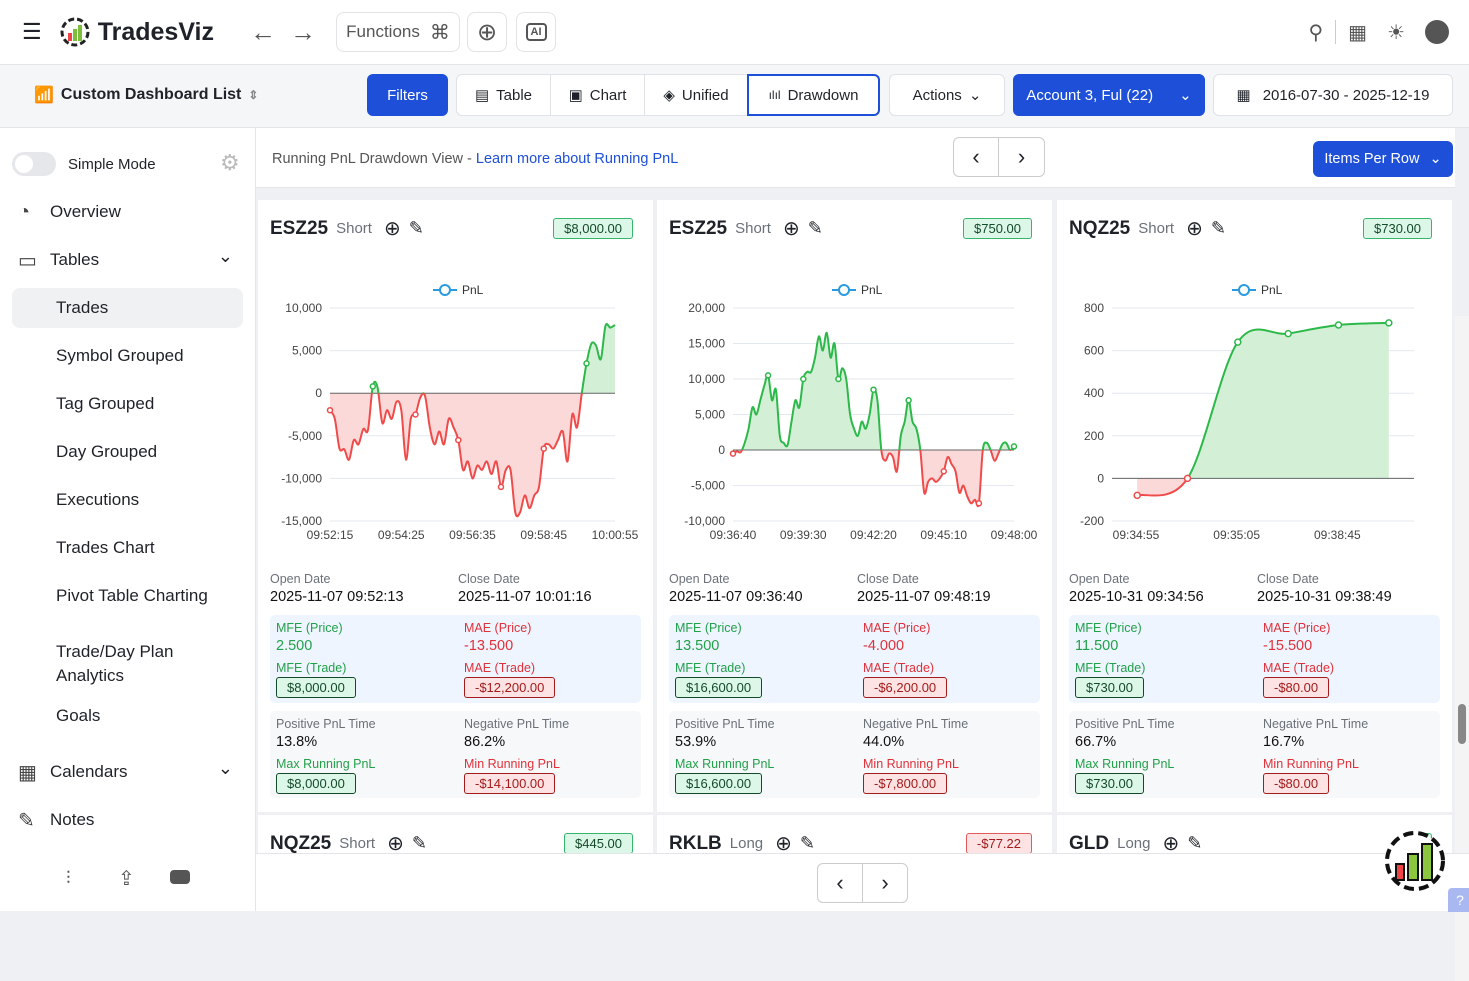 This screenshot has height=981, width=1469. Describe the element at coordinates (146, 95) in the screenshot. I see `dashboard-list-selector: 📶 Custom Dashboard List ⇕` at that location.